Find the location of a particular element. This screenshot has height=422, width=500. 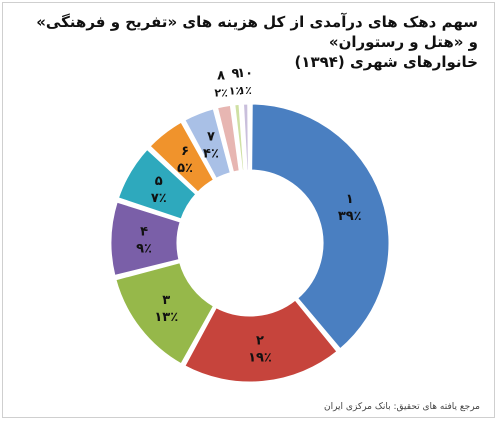

slice-category-label-5: ۵ is located at coordinates (159, 181).